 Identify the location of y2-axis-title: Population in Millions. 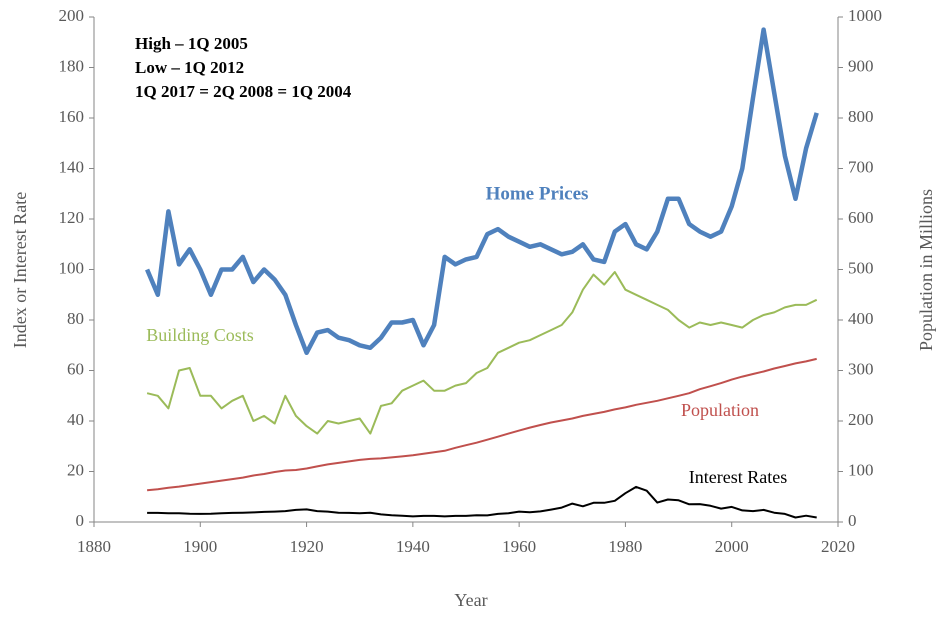
(926, 270).